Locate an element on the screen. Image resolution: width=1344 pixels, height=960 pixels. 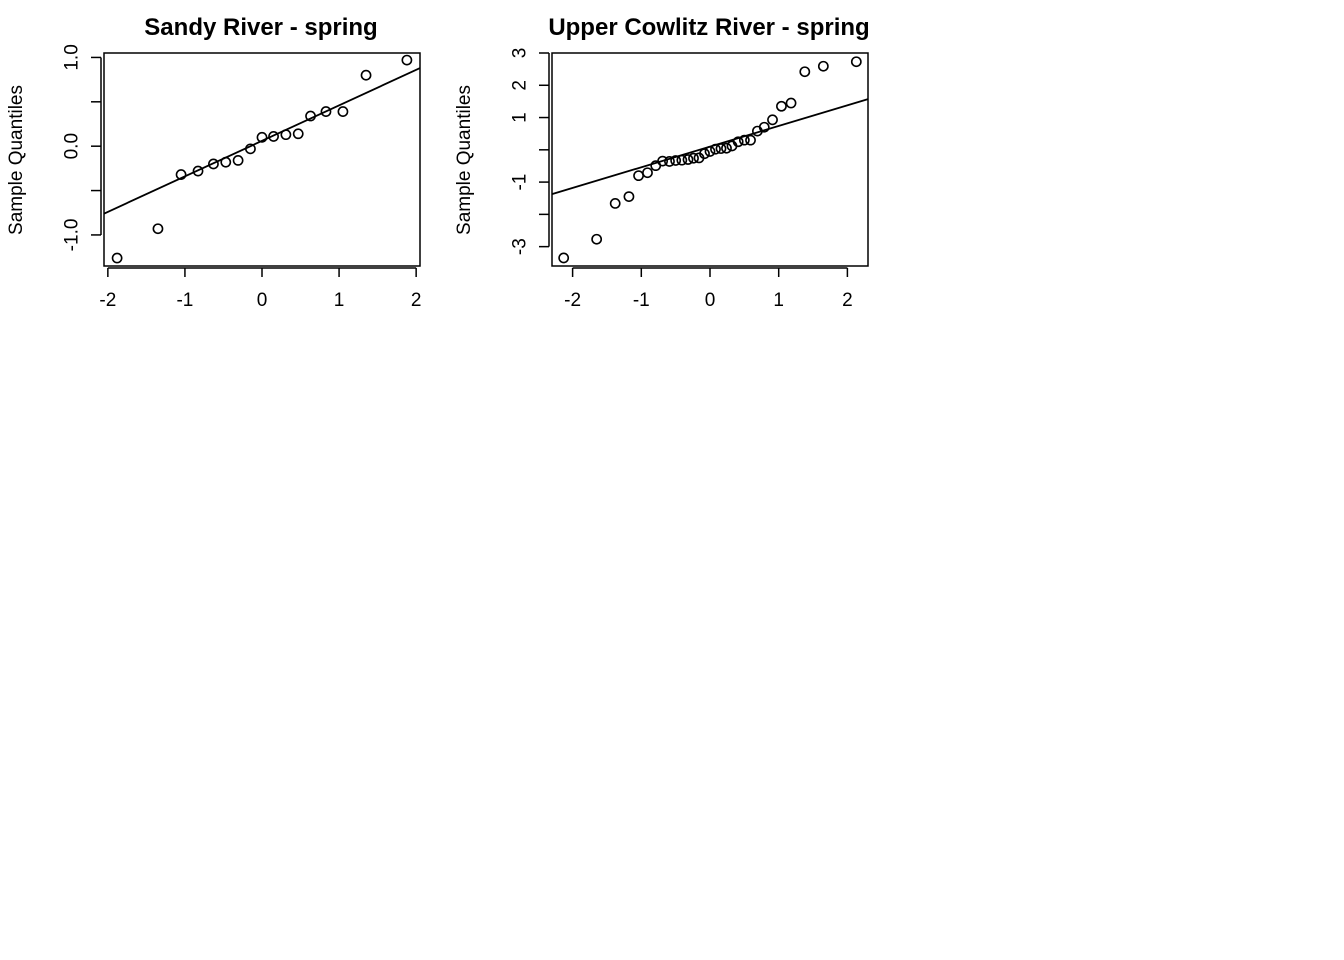
y-tick-label: 1.0 is located at coordinates (72, 57).